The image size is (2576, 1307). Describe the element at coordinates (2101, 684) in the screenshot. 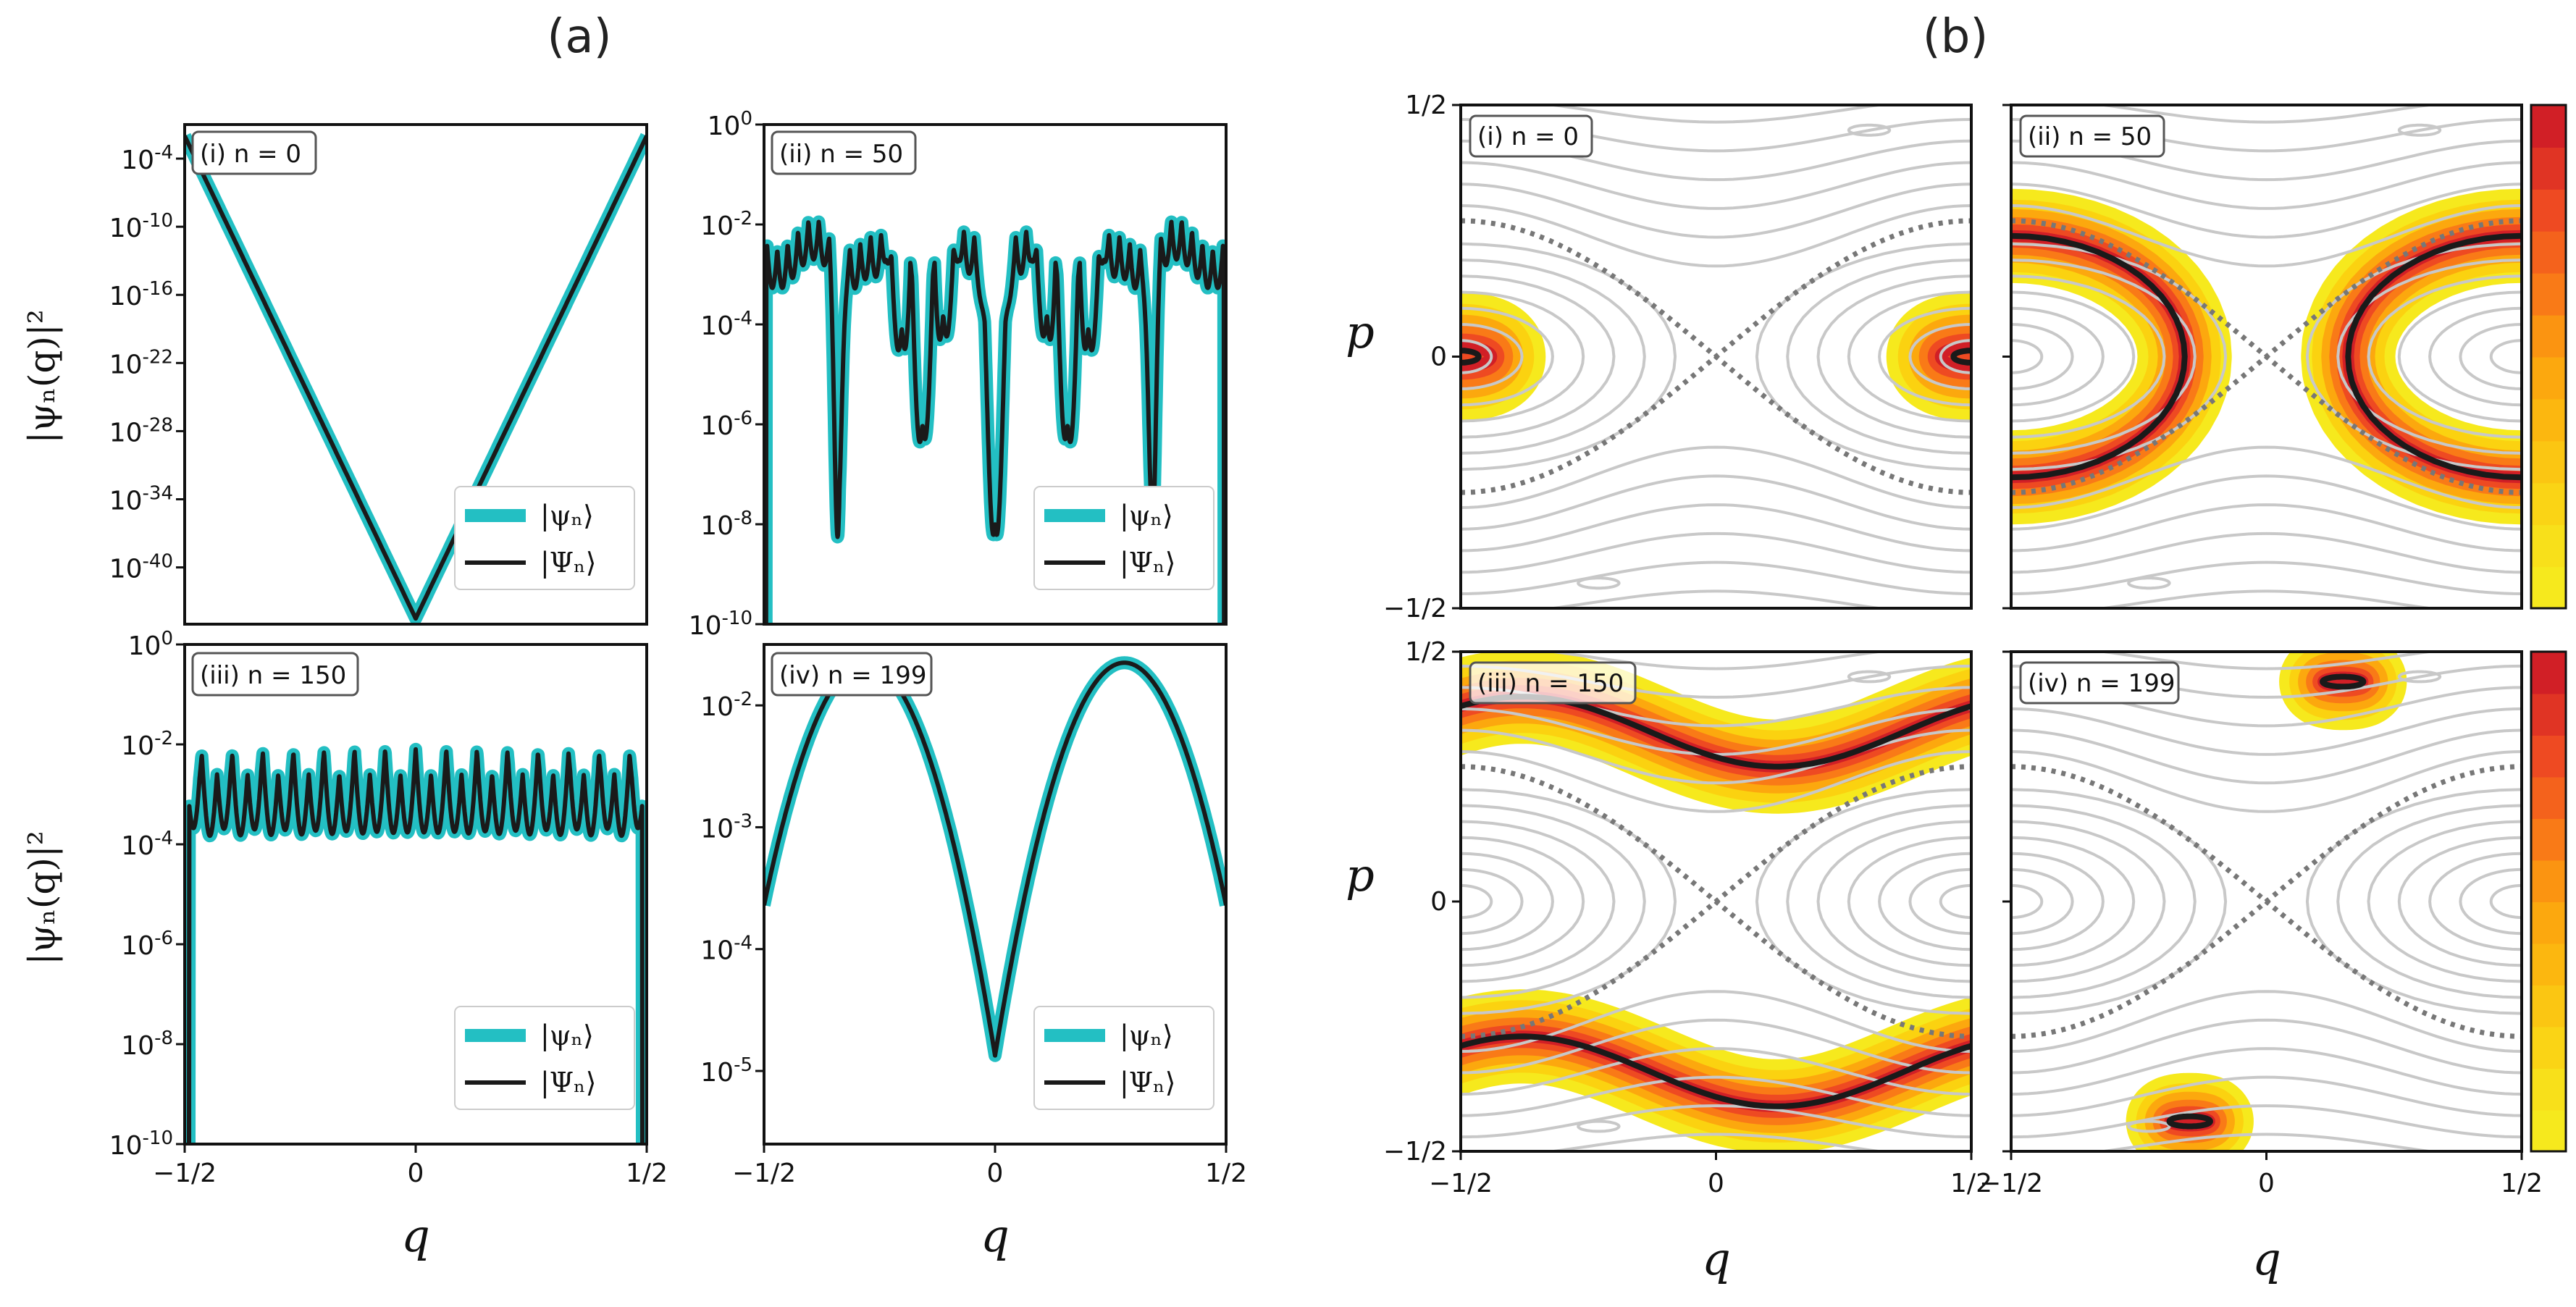

I see `tag-b-iv: (iv) n = 199` at that location.